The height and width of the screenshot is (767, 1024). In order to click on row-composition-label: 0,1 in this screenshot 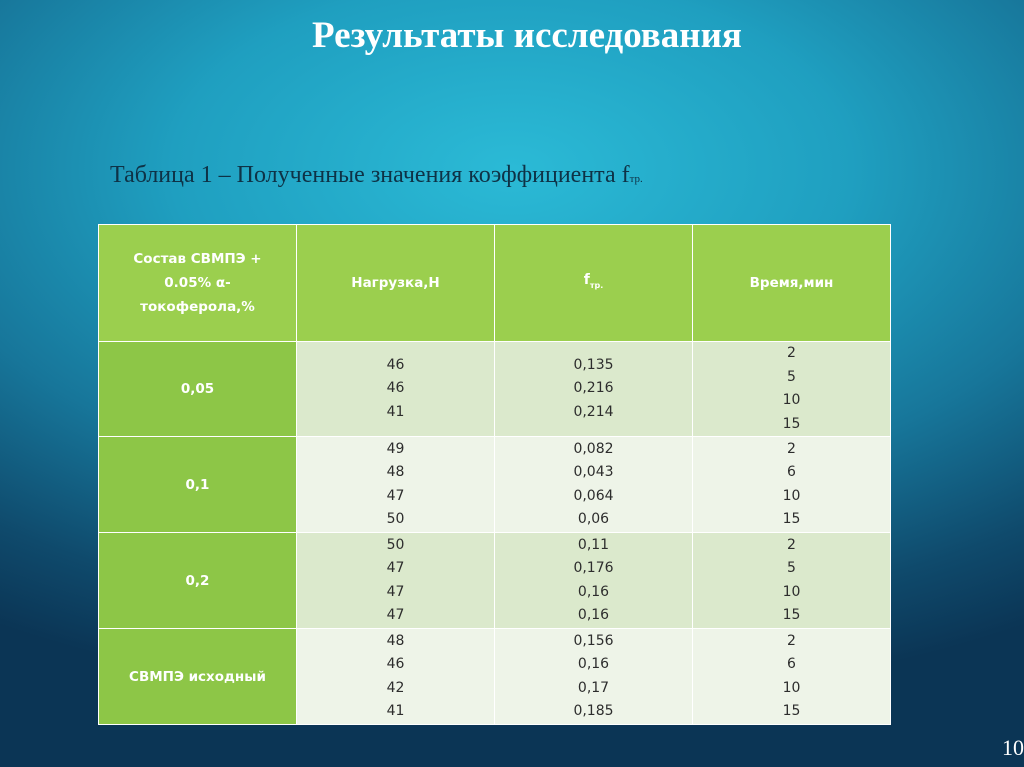, I will do `click(197, 484)`.